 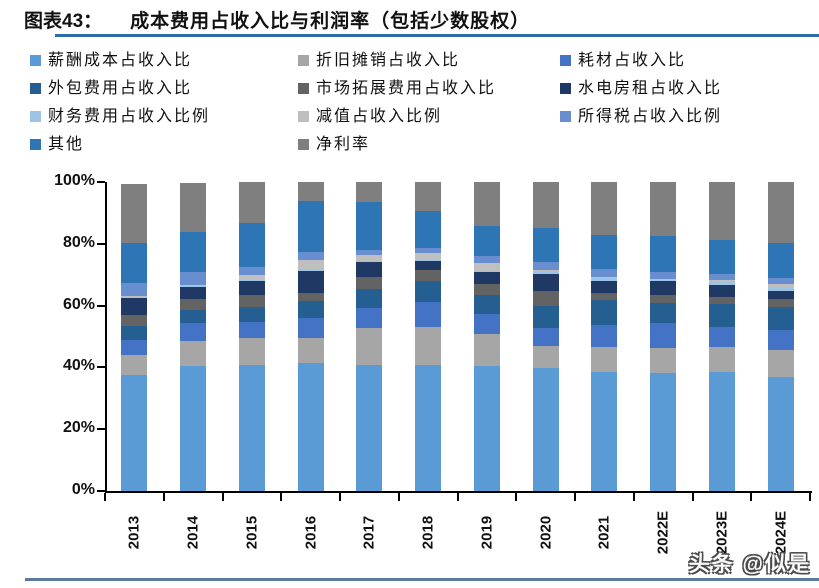 I want to click on x-axis-label: 2014, so click(x=193, y=532).